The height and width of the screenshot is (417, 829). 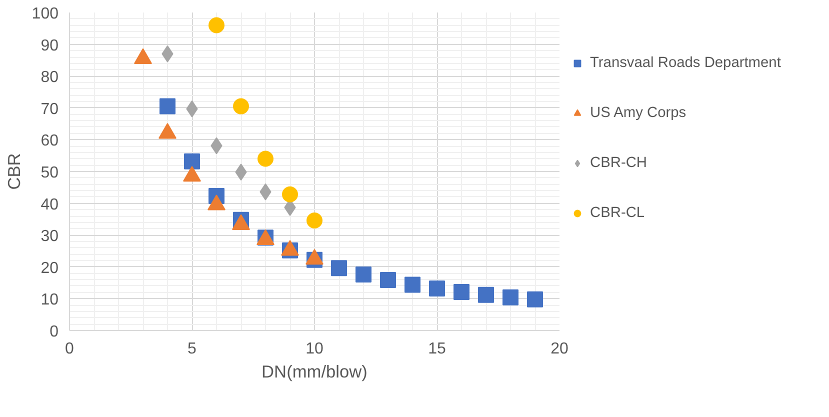 I want to click on y-axis-title: CBR, so click(x=14, y=171).